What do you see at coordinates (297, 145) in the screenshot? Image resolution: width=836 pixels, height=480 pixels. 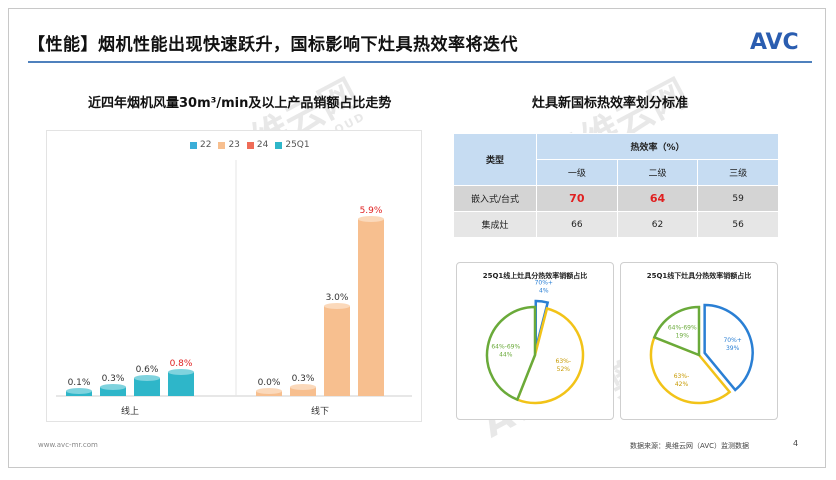 I see `legend-label: 25Q1` at bounding box center [297, 145].